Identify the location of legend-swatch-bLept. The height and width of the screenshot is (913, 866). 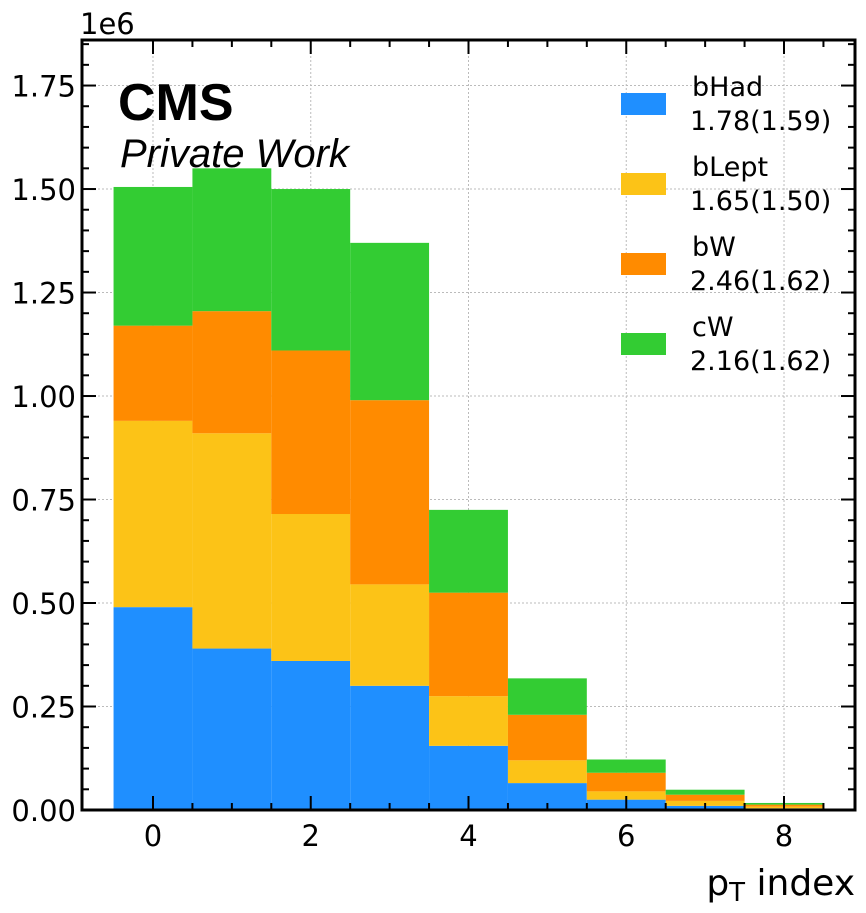
(643, 184).